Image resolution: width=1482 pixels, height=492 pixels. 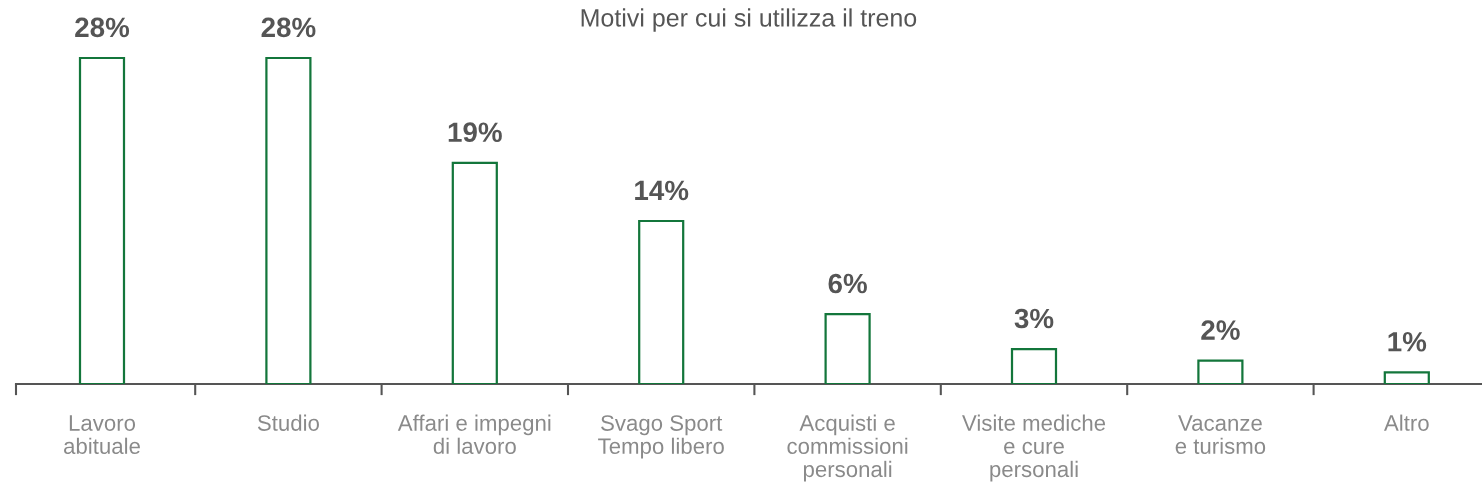 What do you see at coordinates (1220, 435) in the screenshot?
I see `x-tick-label: Vacanze e turismo` at bounding box center [1220, 435].